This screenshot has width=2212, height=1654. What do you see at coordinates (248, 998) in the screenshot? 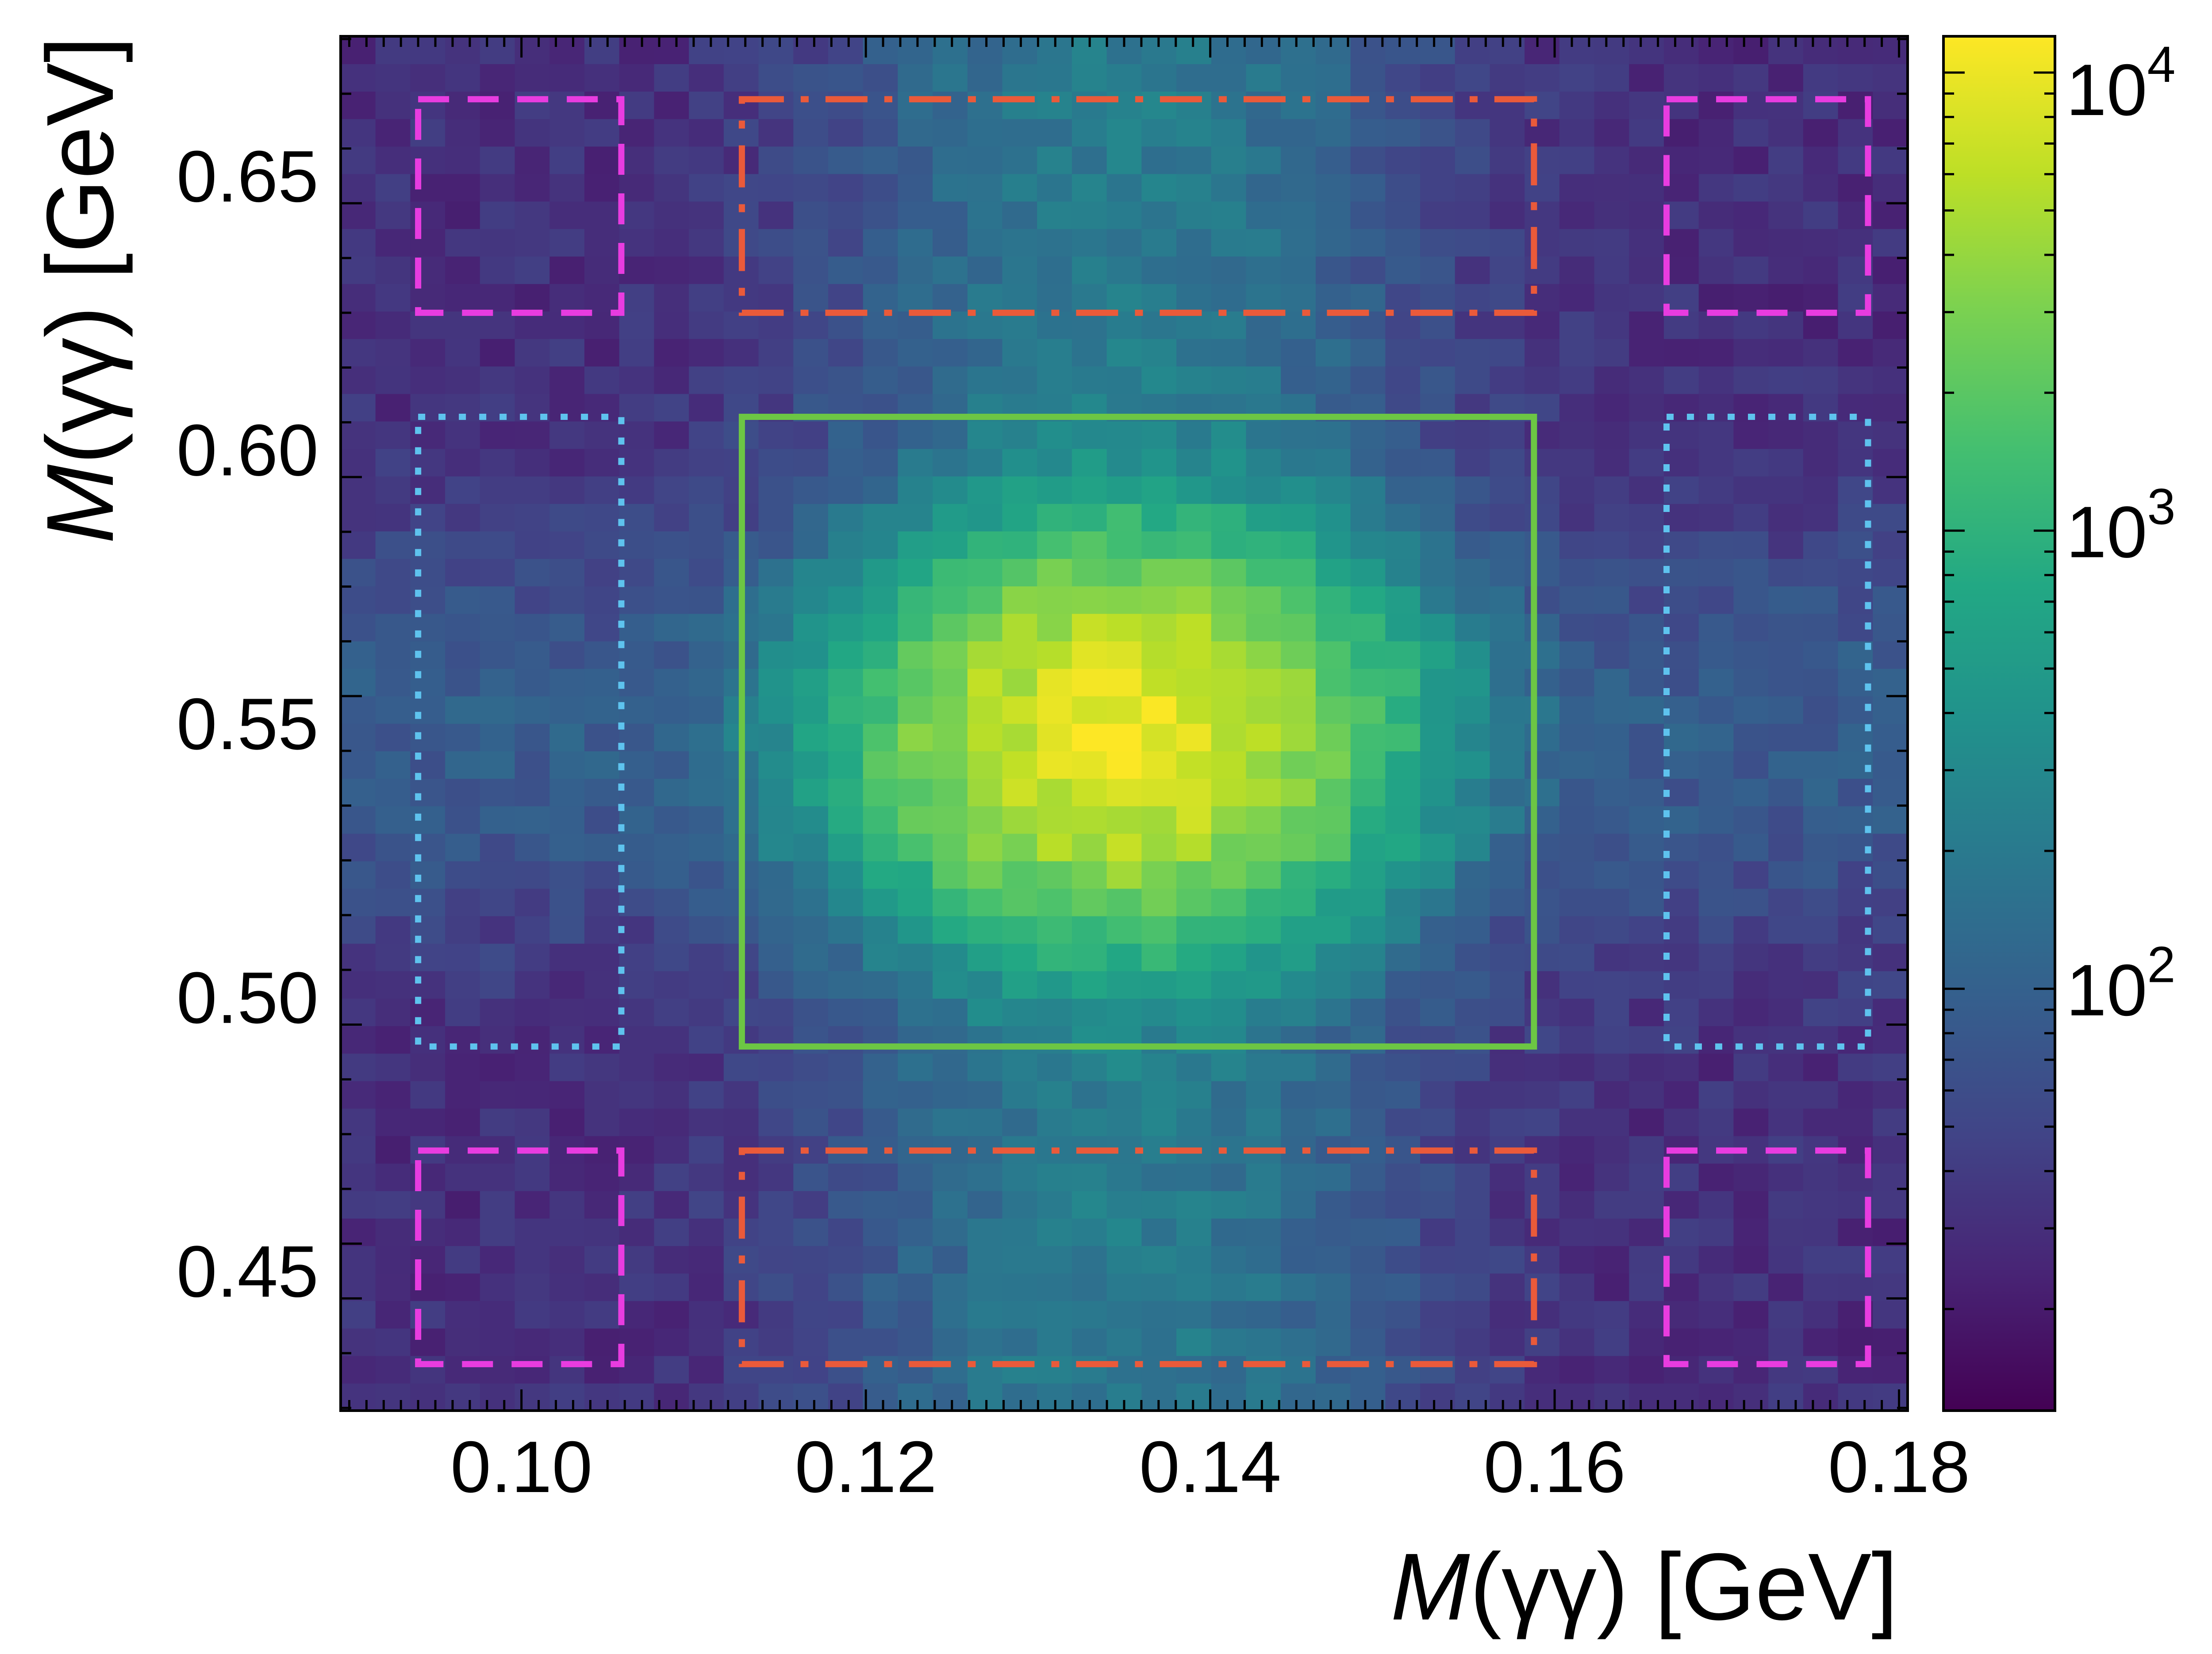
I see `y-tick-label: 0.50` at bounding box center [248, 998].